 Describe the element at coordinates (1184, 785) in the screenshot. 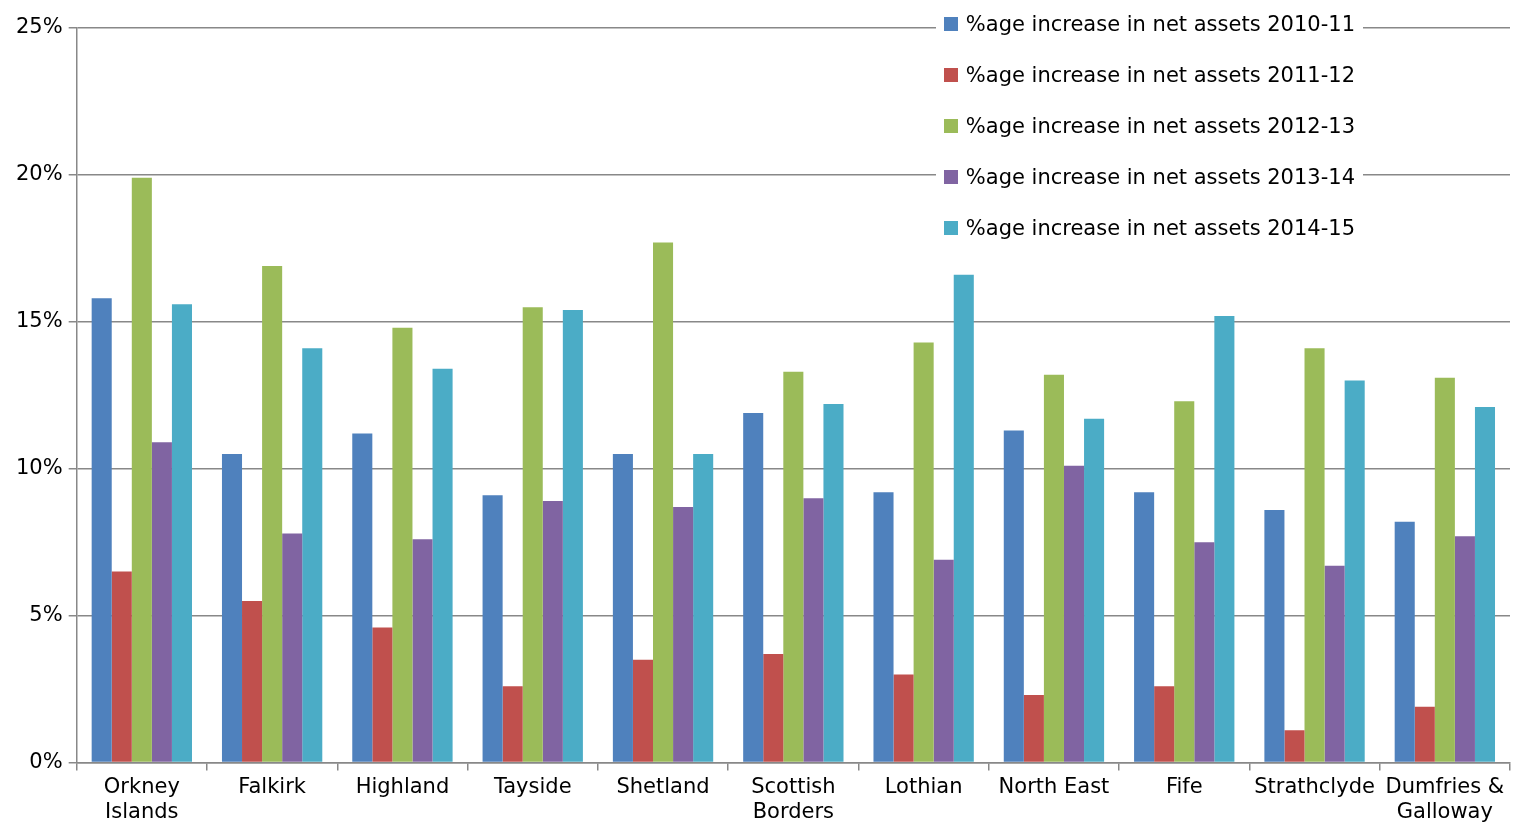

I see `x-tick-label: Fife` at that location.